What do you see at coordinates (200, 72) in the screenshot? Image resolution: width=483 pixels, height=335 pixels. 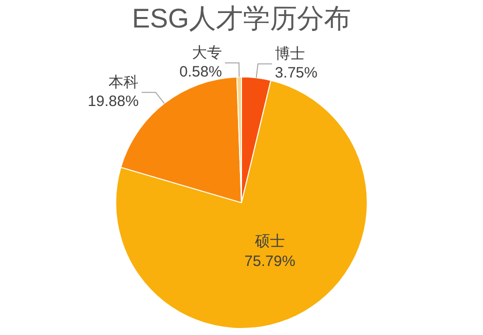 I see `data-label: 0.58%` at bounding box center [200, 72].